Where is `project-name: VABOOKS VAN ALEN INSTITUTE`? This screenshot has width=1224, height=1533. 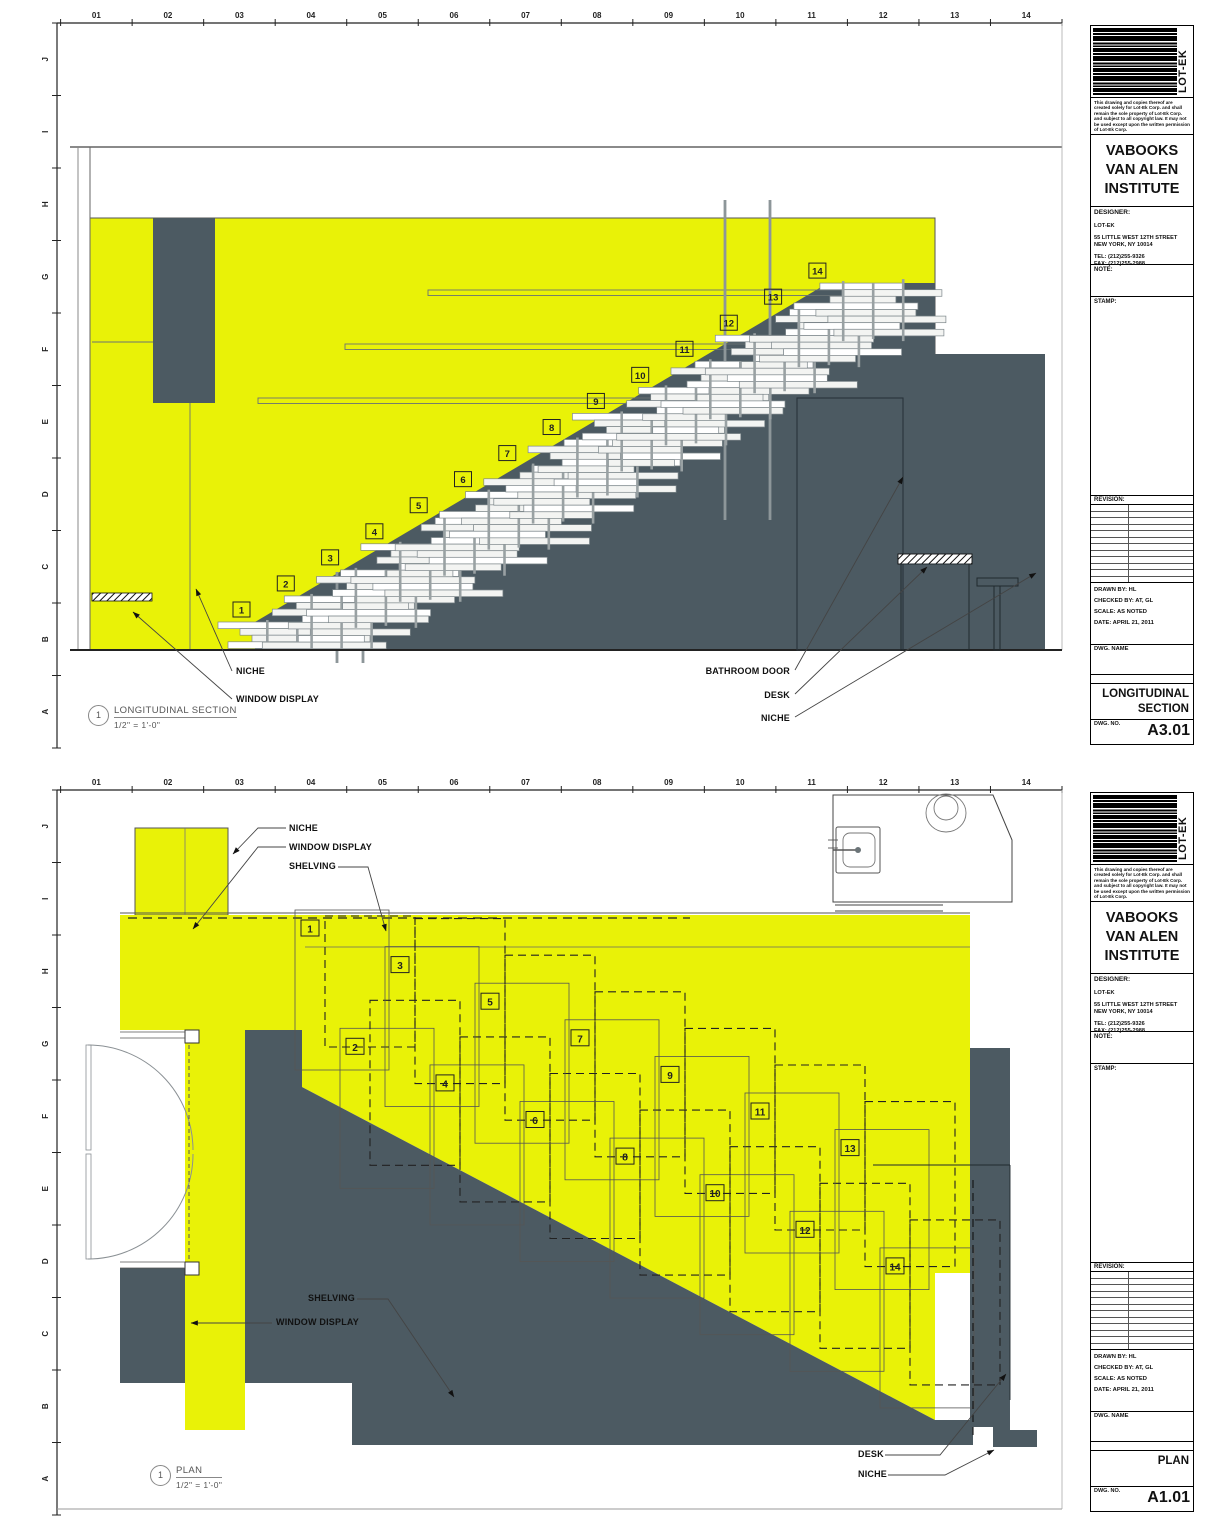
project-name: VABOOKS VAN ALEN INSTITUTE is located at coordinates (1142, 938).